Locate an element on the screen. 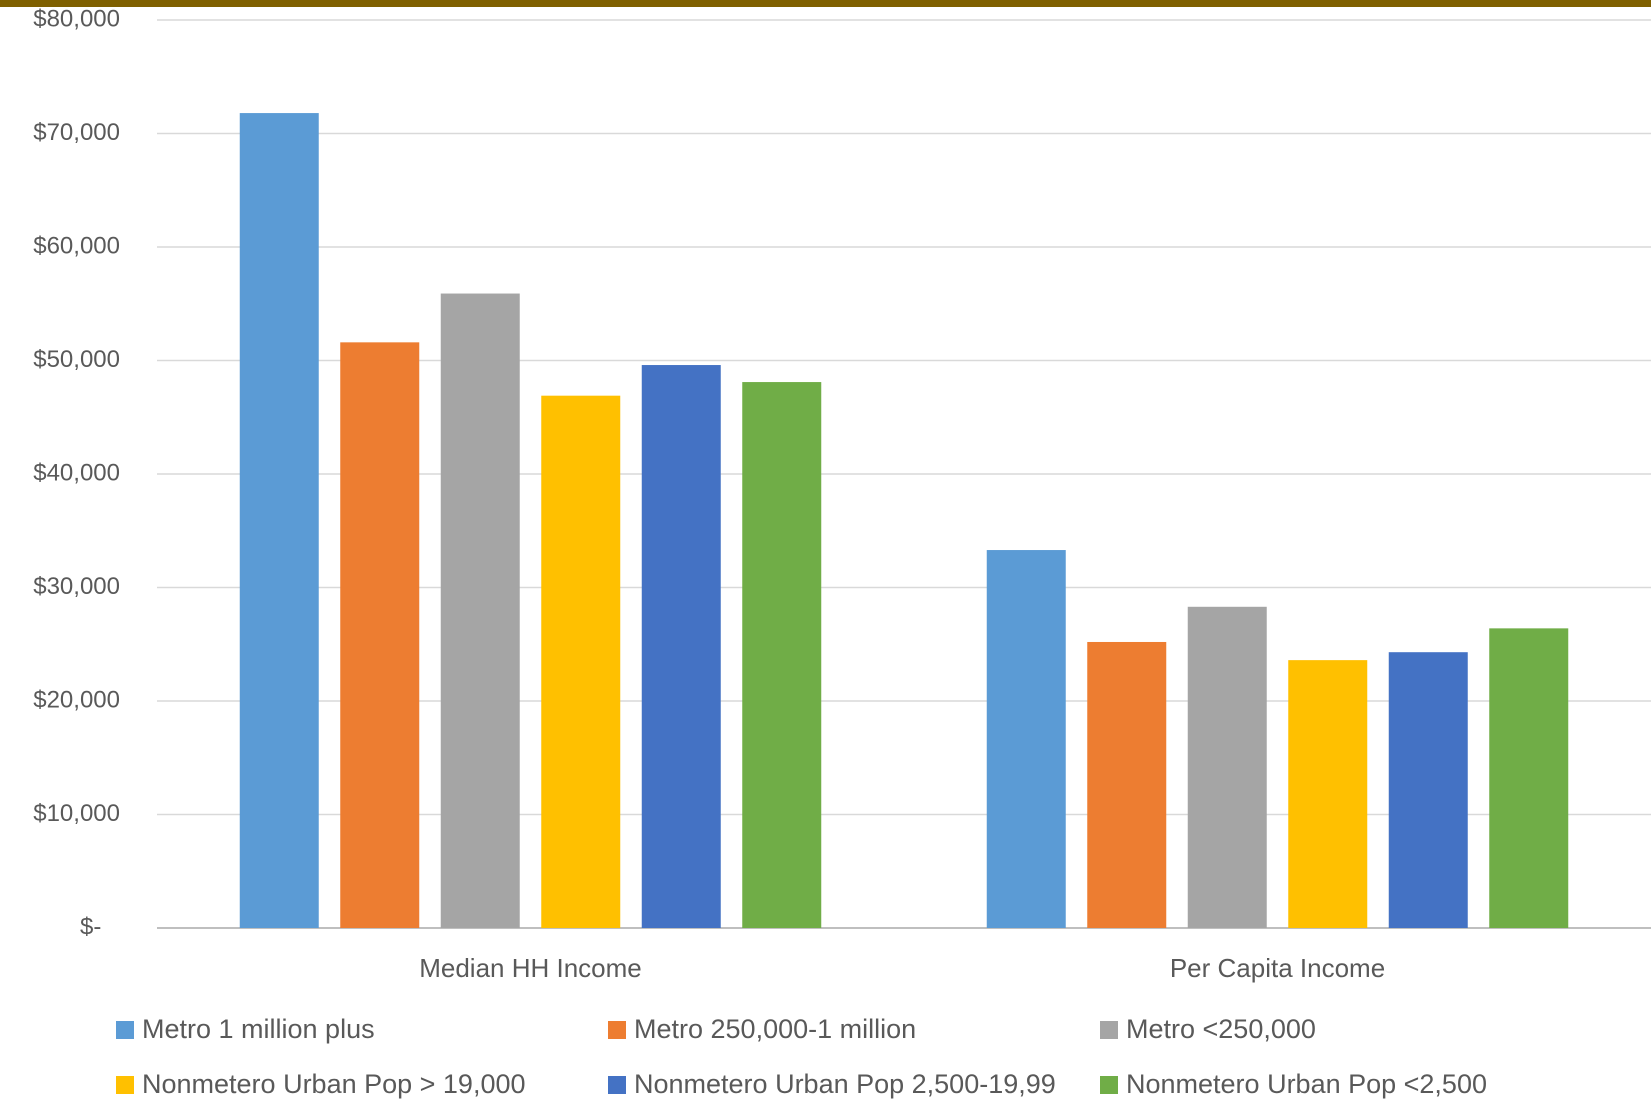 The image size is (1651, 1105). y-tick-label: $20,000 is located at coordinates (76, 699).